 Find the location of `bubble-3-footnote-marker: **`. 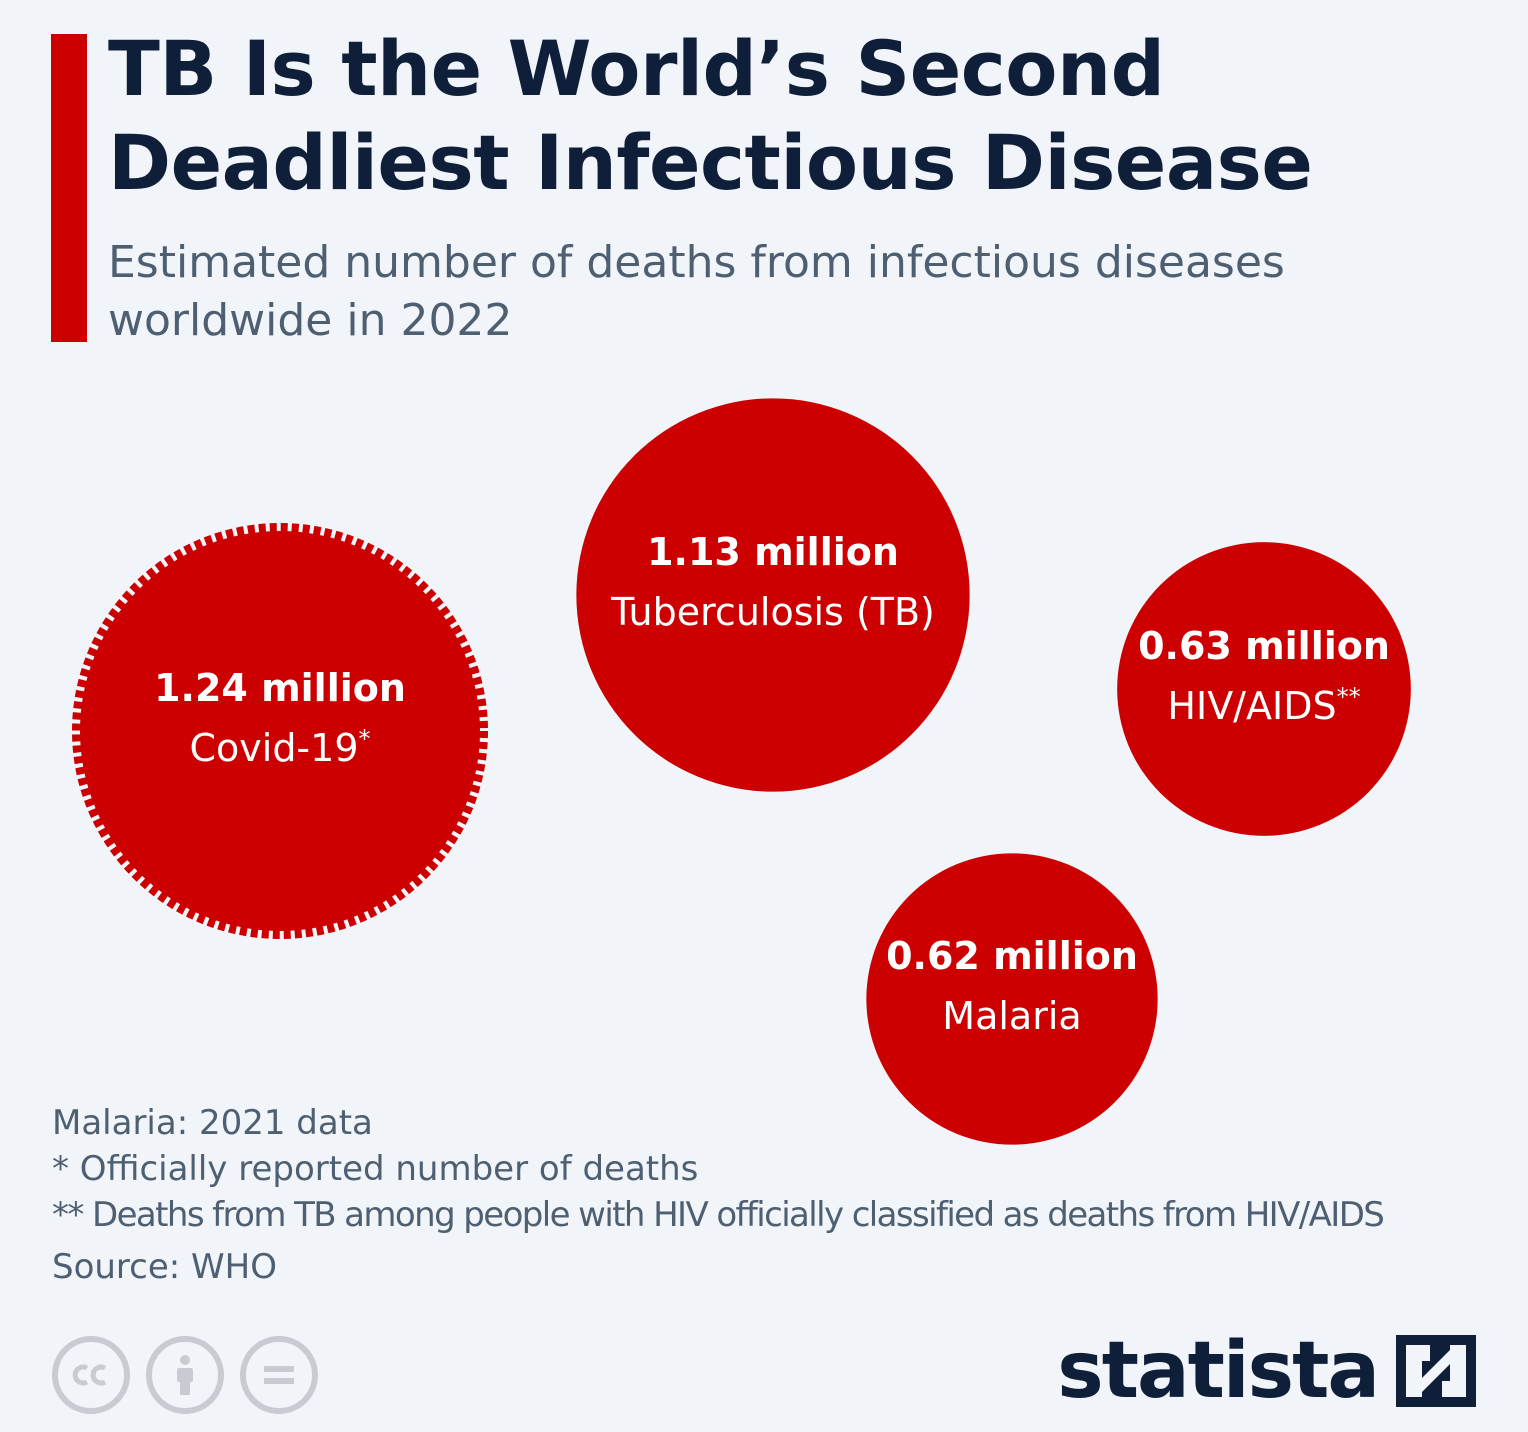

bubble-3-footnote-marker: ** is located at coordinates (1349, 697).